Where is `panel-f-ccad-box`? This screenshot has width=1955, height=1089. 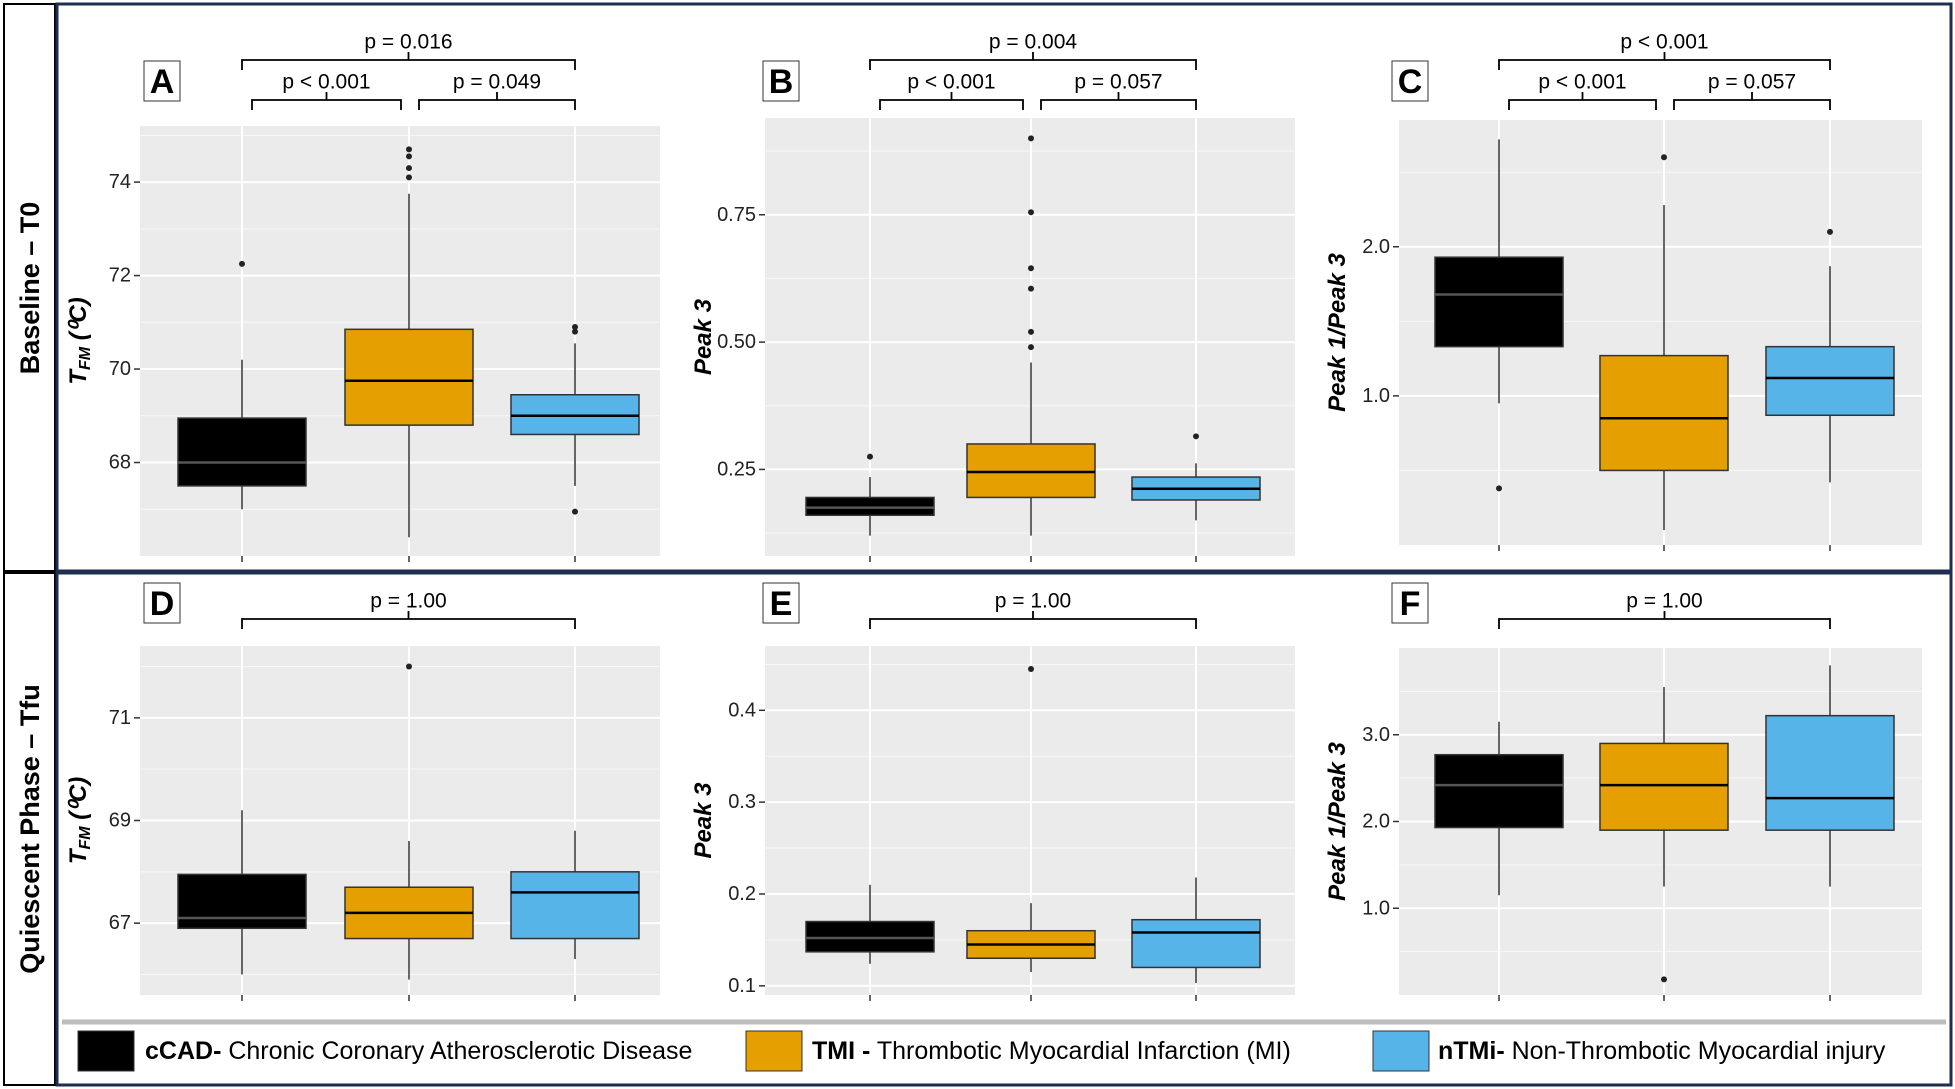
panel-f-ccad-box is located at coordinates (1499, 791).